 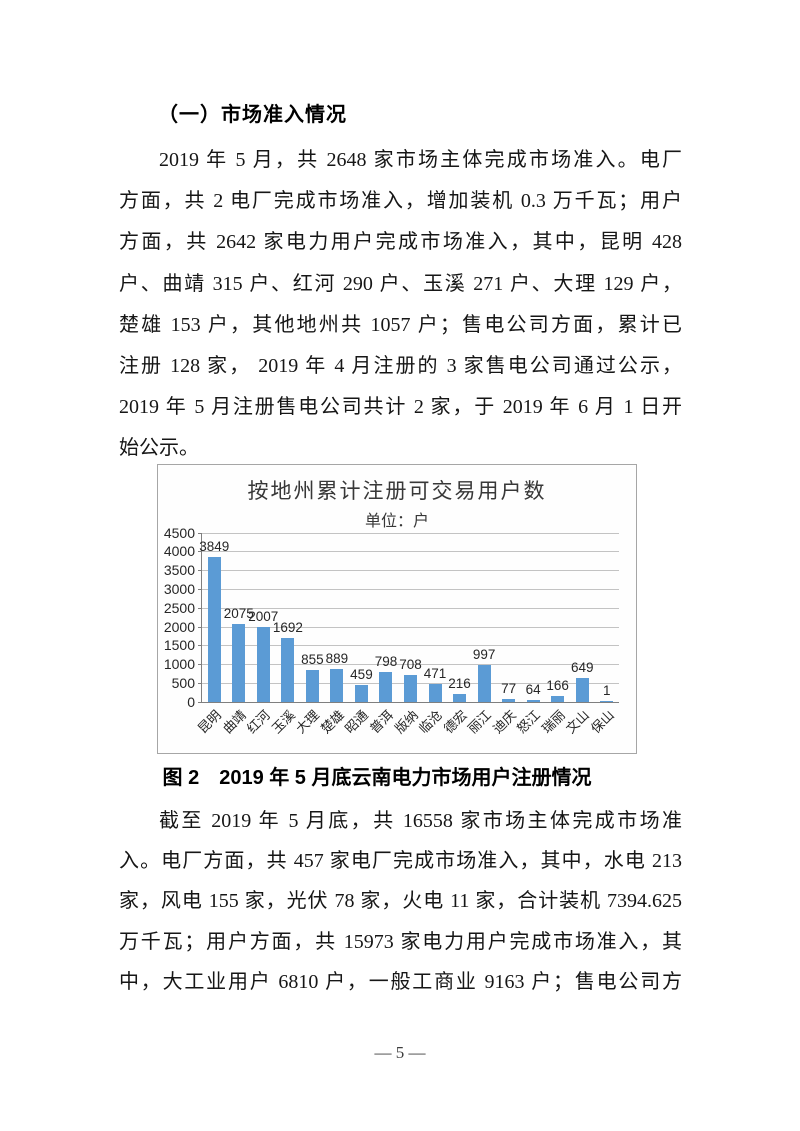 What do you see at coordinates (361, 674) in the screenshot?
I see `bar-value-label: 459` at bounding box center [361, 674].